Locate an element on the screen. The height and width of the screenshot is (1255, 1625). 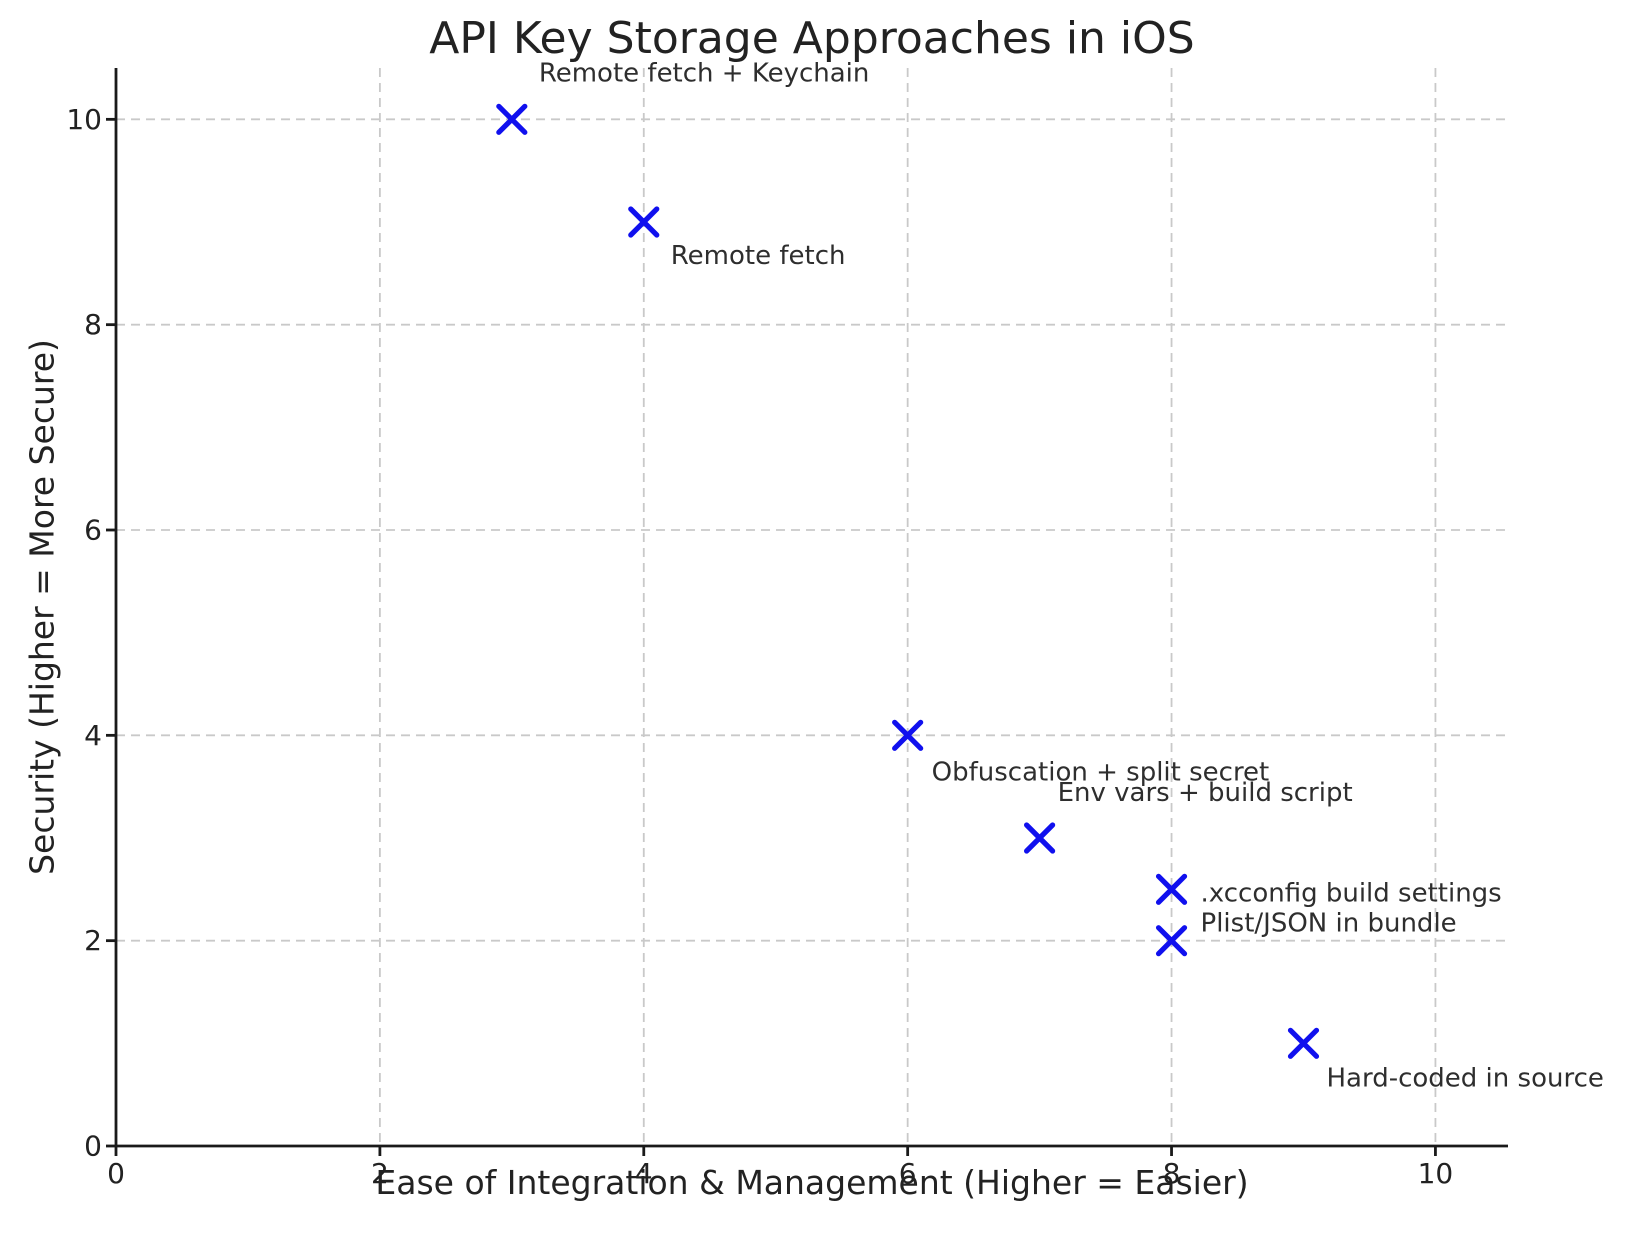
y-axis-label: Security (Higher = More Secure) is located at coordinates (42, 607).